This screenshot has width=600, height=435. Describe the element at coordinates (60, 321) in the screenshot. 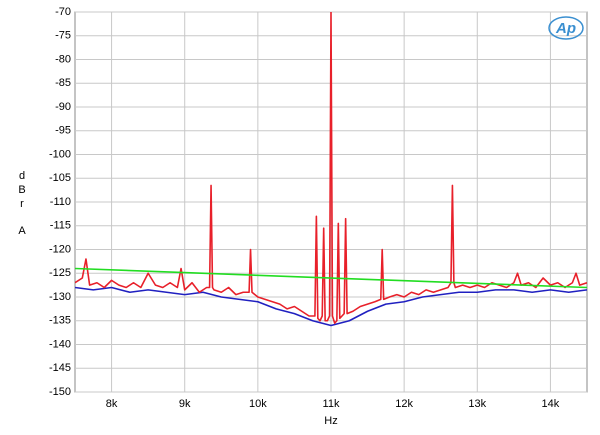

I see `y-tick-label: -135` at that location.